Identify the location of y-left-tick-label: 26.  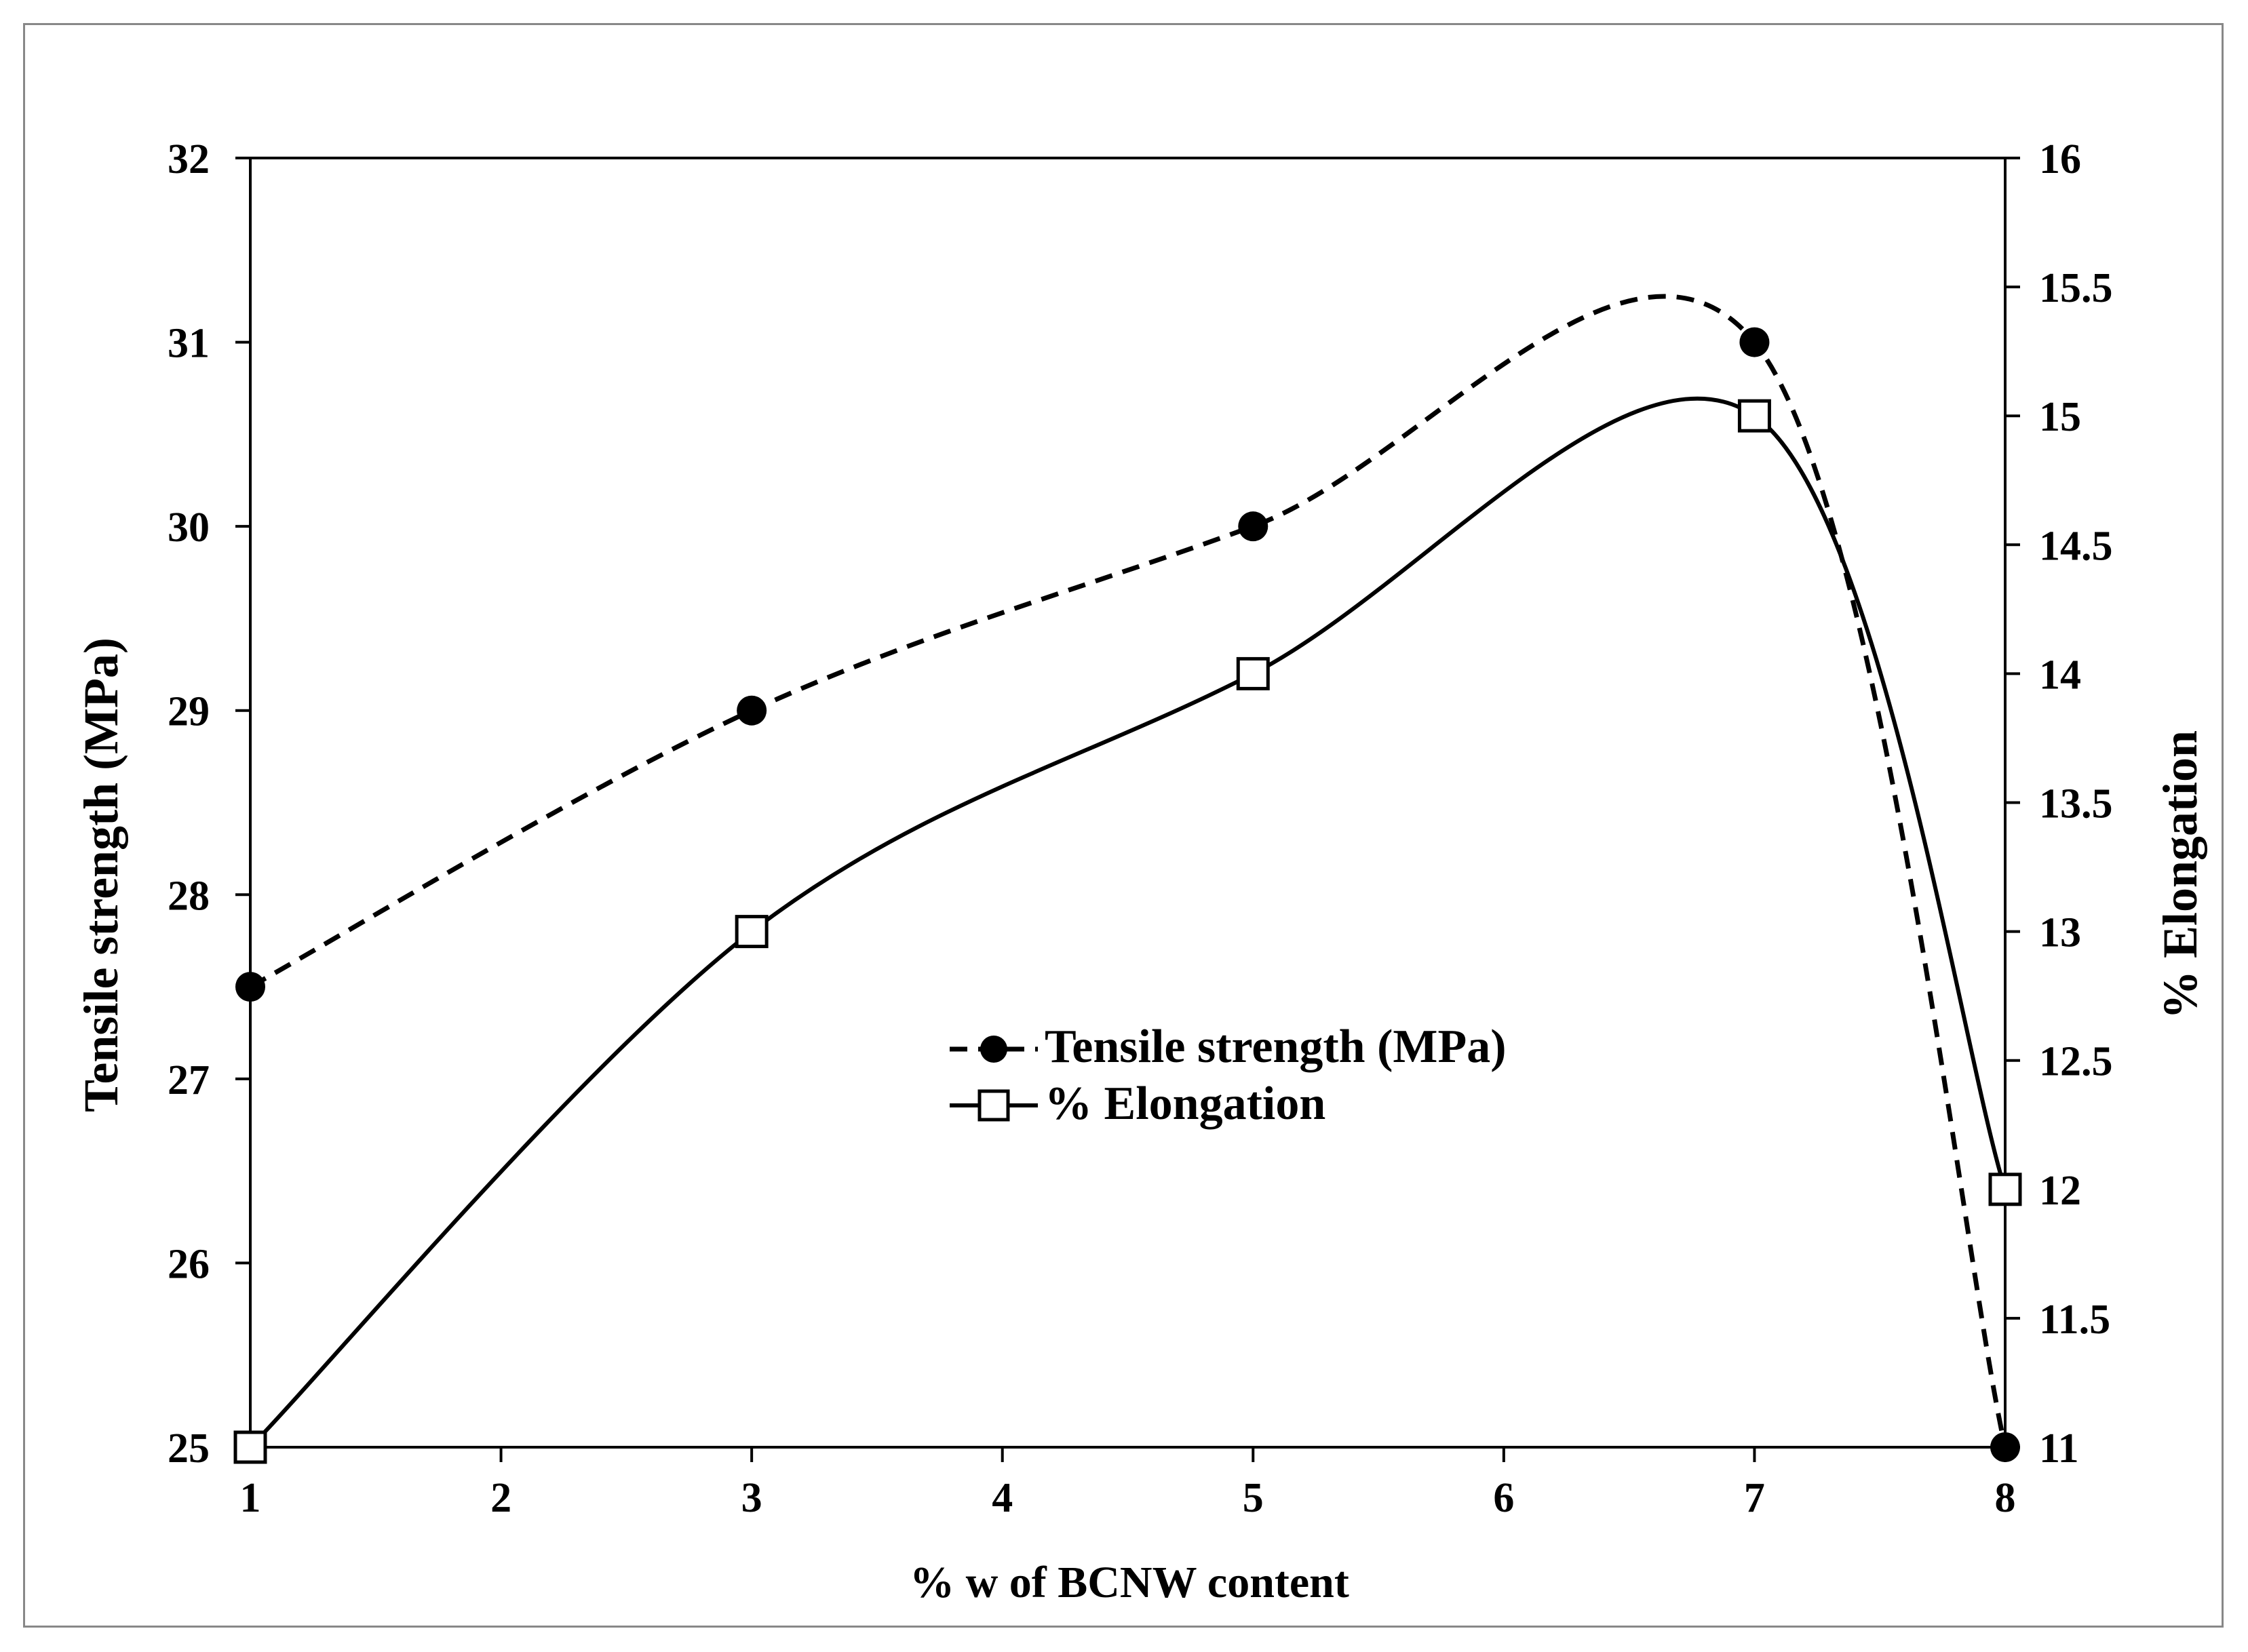
(189, 1264).